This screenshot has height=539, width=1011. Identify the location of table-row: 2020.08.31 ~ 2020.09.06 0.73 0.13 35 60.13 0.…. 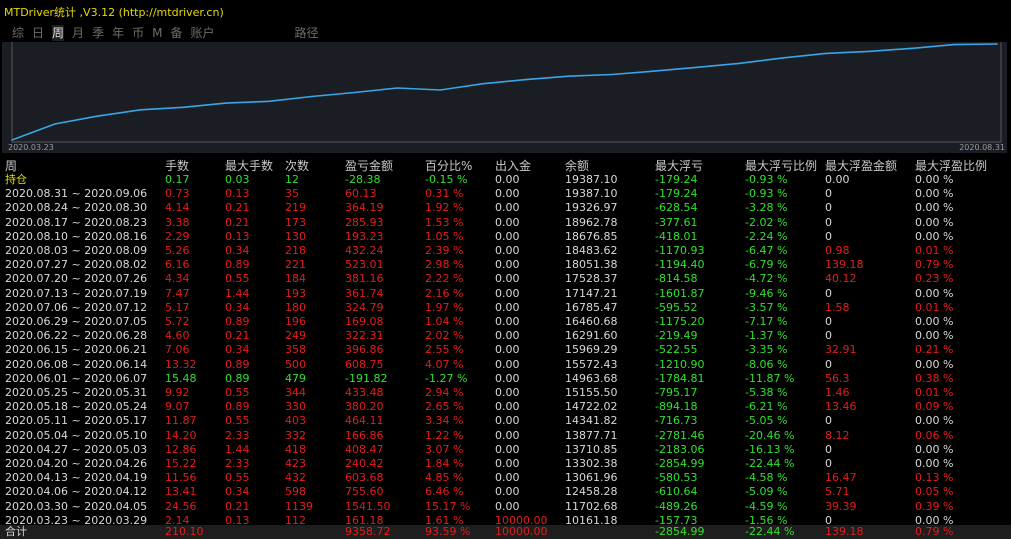
(505, 194).